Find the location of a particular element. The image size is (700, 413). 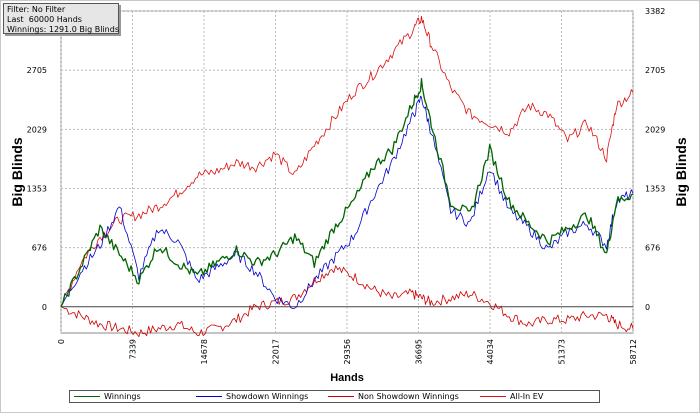

y-tick-label: 2029 is located at coordinates (37, 129).